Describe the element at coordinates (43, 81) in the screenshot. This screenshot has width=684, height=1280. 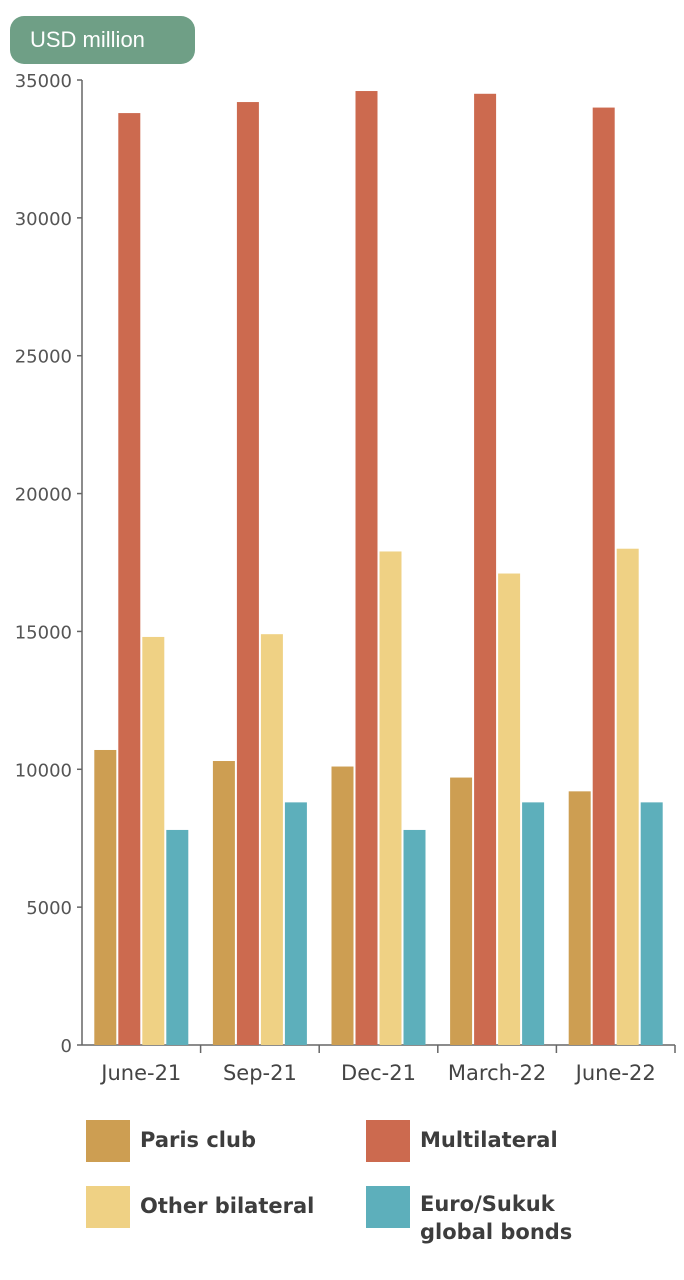
I see `y-tick-label: 35000` at that location.